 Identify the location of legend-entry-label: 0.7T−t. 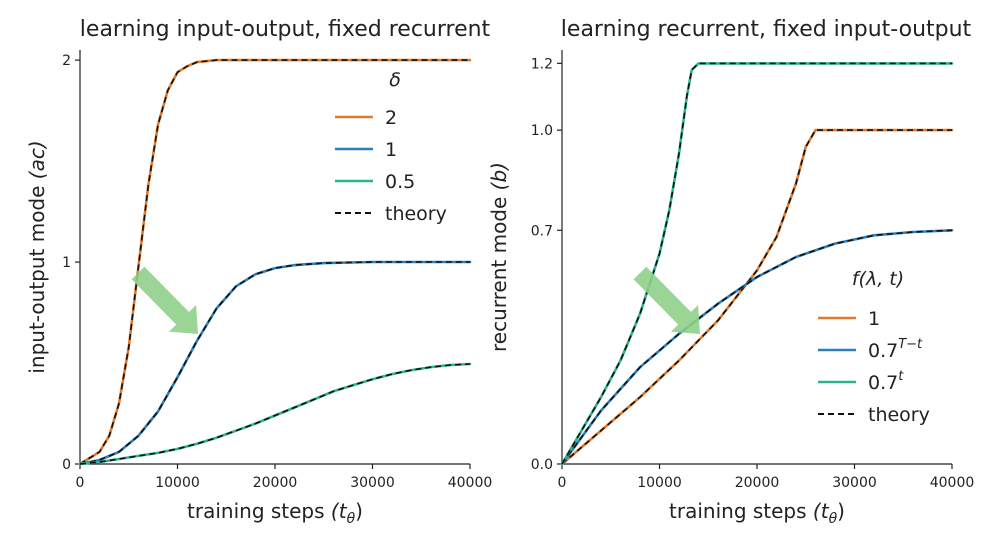
(895, 349).